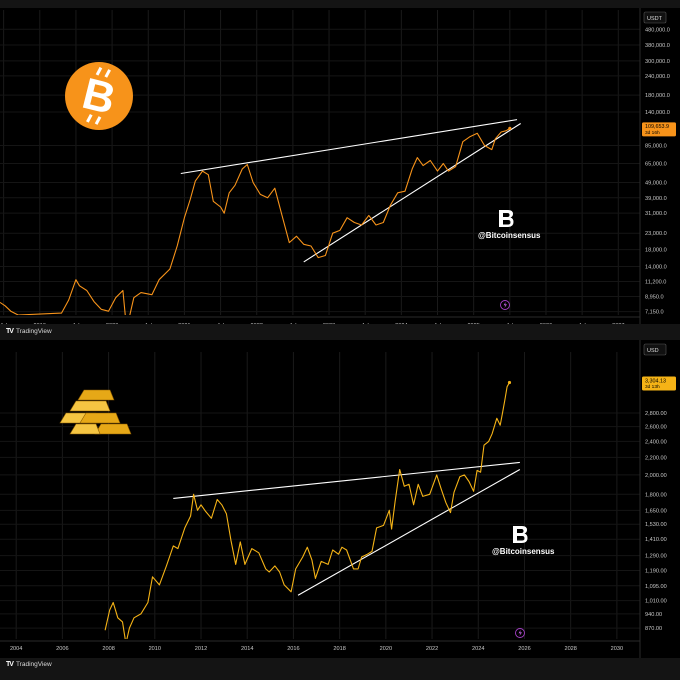 The image size is (680, 680). What do you see at coordinates (656, 428) in the screenshot?
I see `y-tick-label: 2,600.00` at bounding box center [656, 428].